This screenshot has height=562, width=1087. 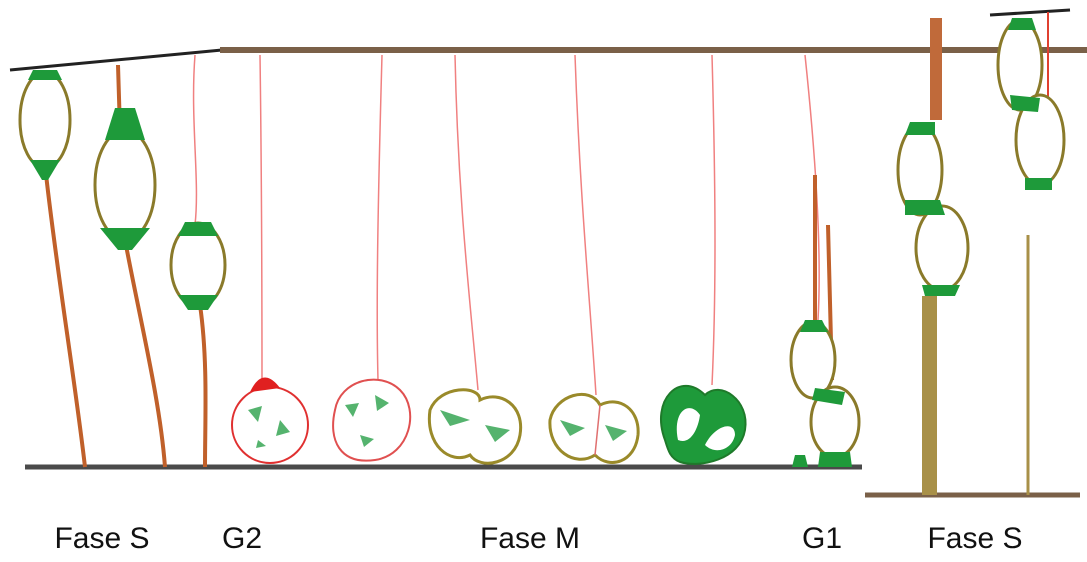 I want to click on cleavage-furrow, so click(x=597, y=430).